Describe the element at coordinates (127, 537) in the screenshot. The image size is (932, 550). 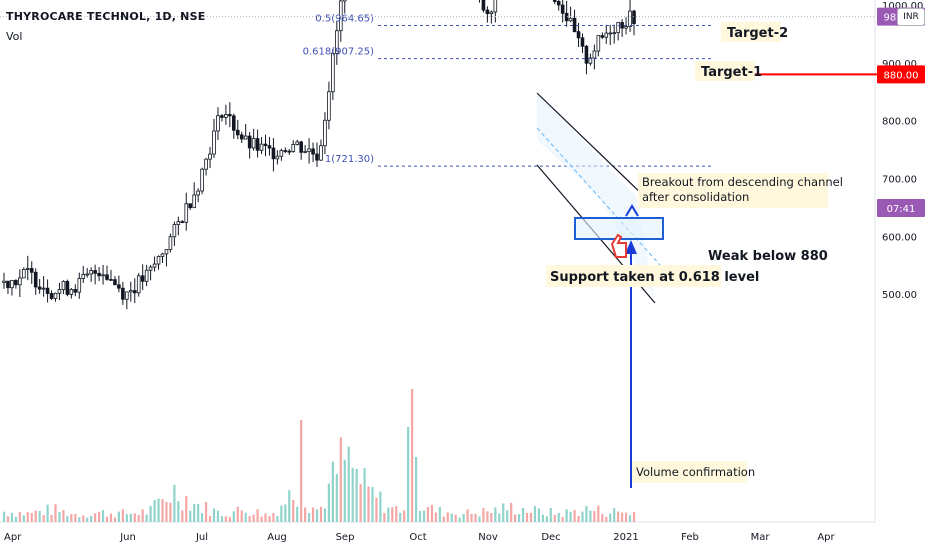
I see `x-tick-label: Jun` at that location.